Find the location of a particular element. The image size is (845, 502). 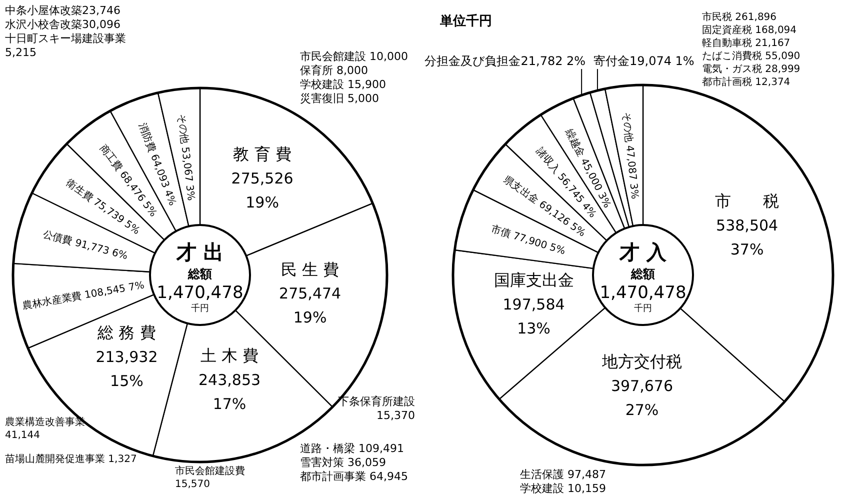

data-label: 538,504 37% is located at coordinates (747, 237).